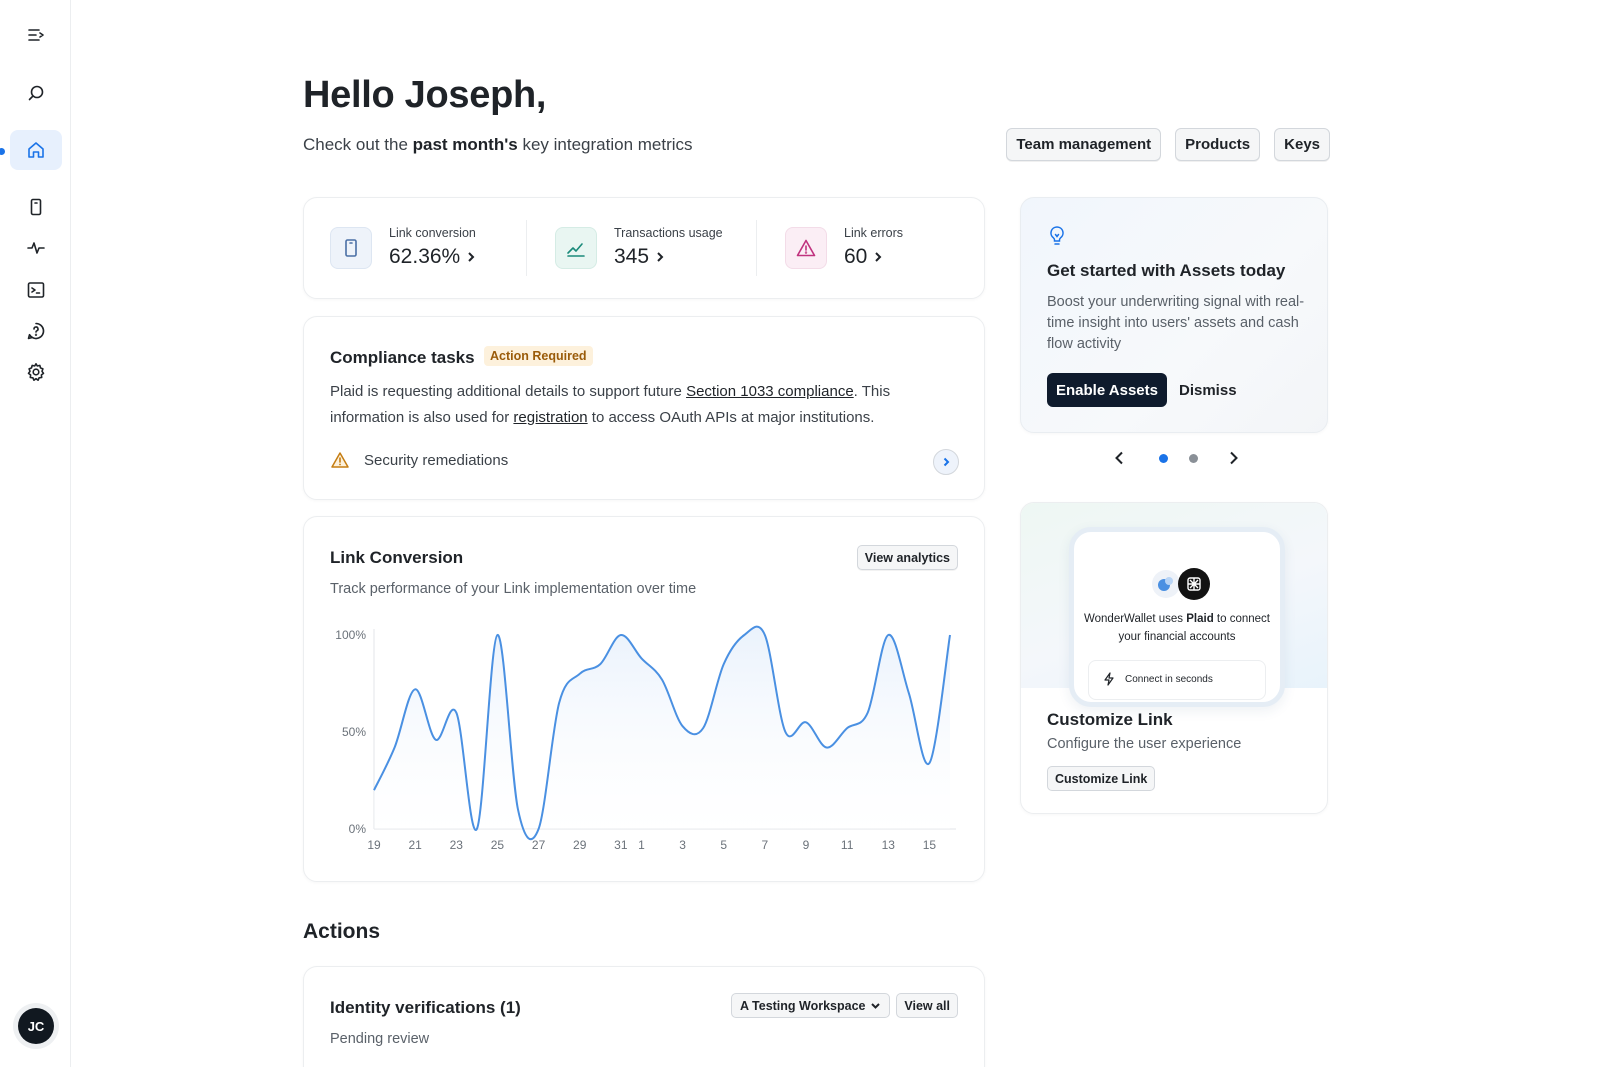 The width and height of the screenshot is (1600, 1067). I want to click on metric-label: Transactions usage, so click(668, 233).